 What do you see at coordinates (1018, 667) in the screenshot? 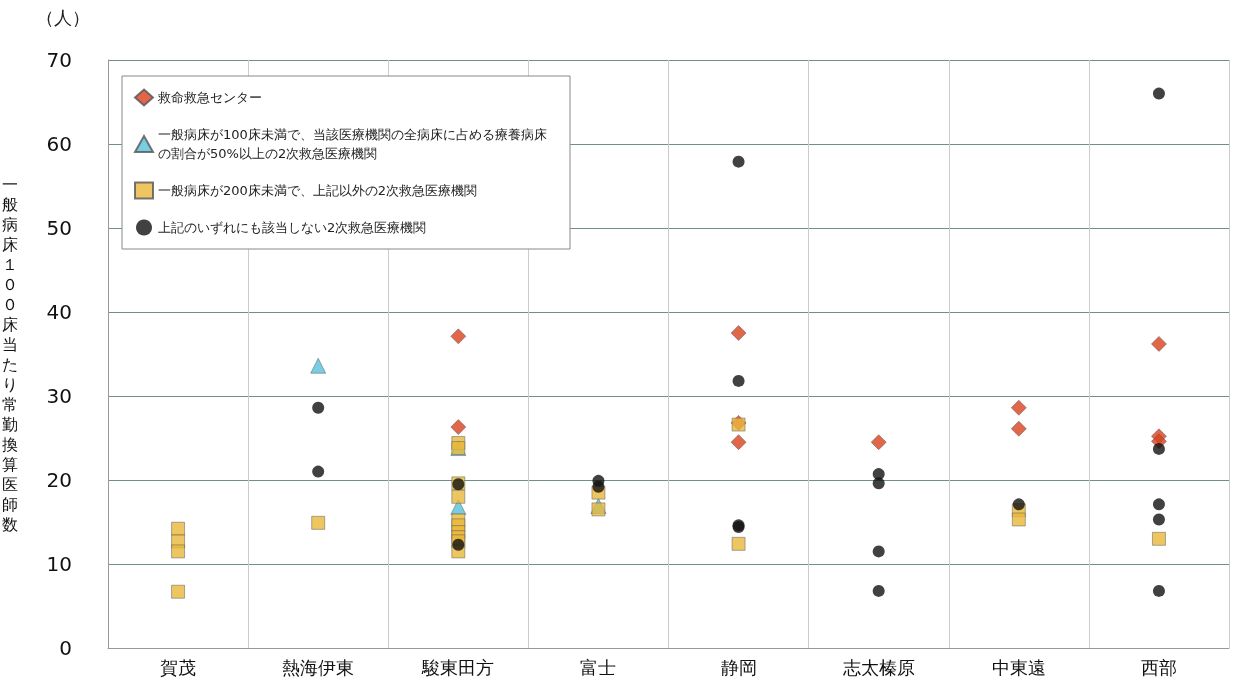
I see `x-tick-label: 中東遠` at bounding box center [1018, 667].